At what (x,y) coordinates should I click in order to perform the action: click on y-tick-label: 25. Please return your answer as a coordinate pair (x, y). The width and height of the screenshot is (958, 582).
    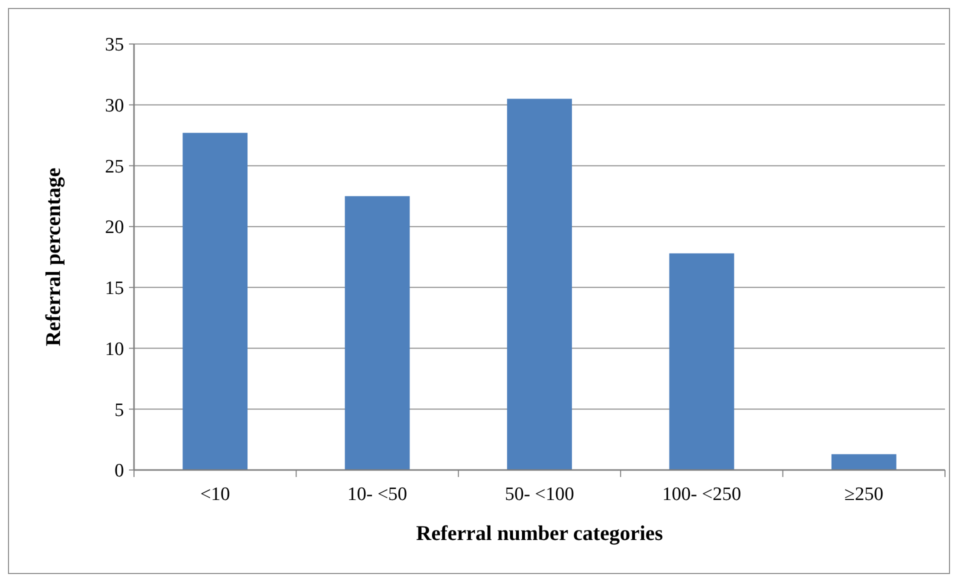
    Looking at the image, I should click on (114, 167).